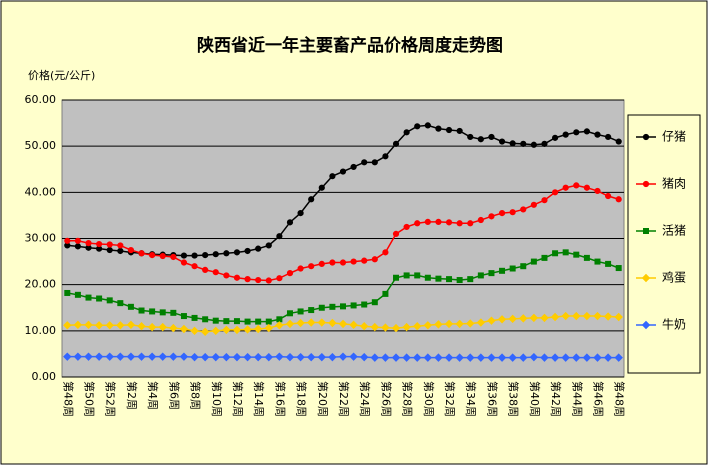  I want to click on y-tick-label: 40.00, so click(41, 191).